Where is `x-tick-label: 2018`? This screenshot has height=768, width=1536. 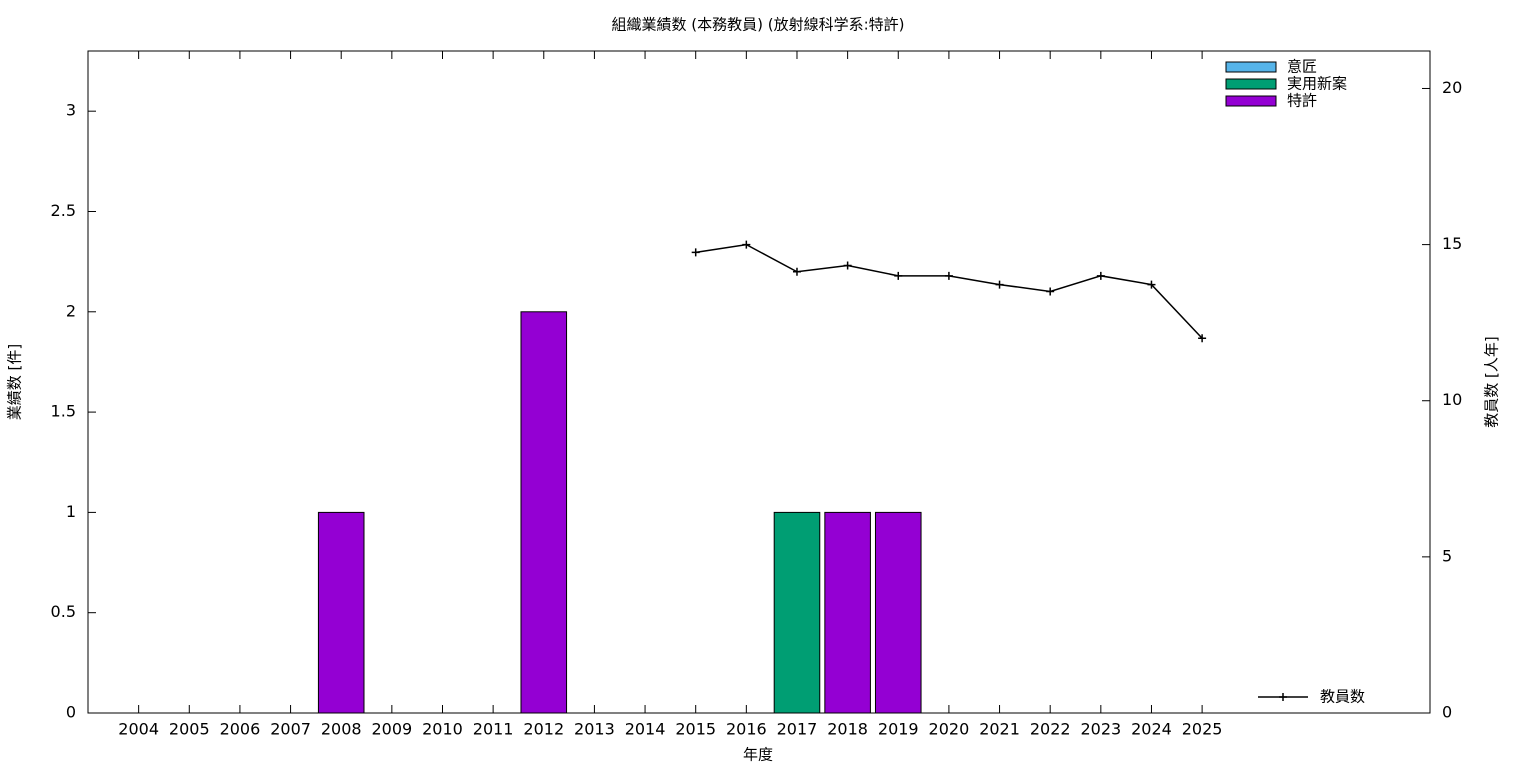 x-tick-label: 2018 is located at coordinates (847, 729).